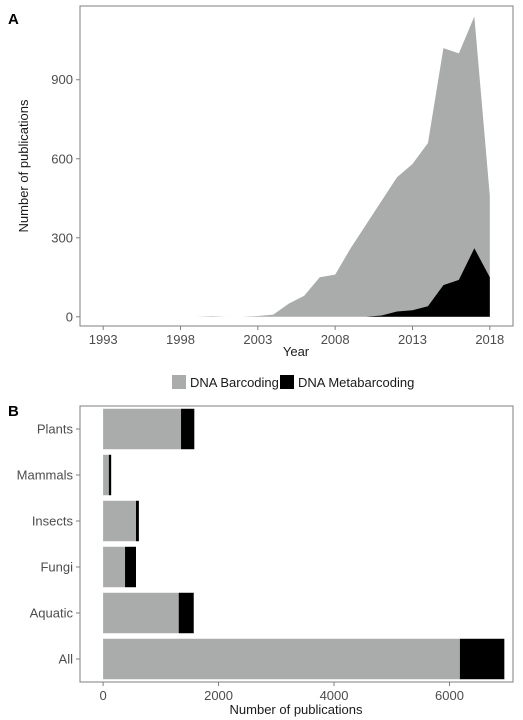 The height and width of the screenshot is (720, 523). I want to click on bar-aquatic-metabarcoding, so click(186, 613).